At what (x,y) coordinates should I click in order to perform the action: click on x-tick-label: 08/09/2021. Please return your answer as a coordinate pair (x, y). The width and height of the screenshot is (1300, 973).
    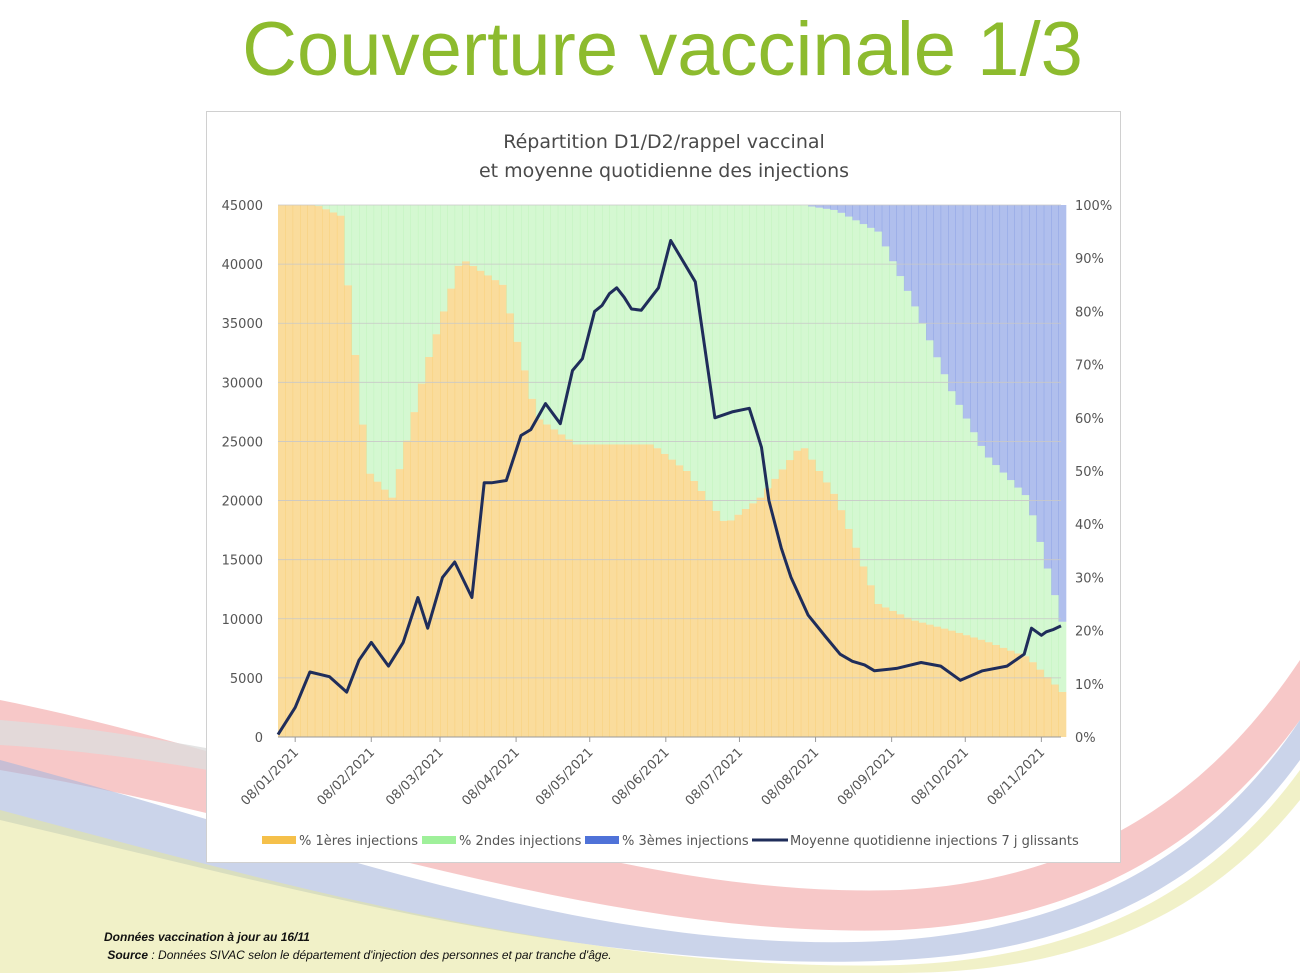
    Looking at the image, I should click on (867, 777).